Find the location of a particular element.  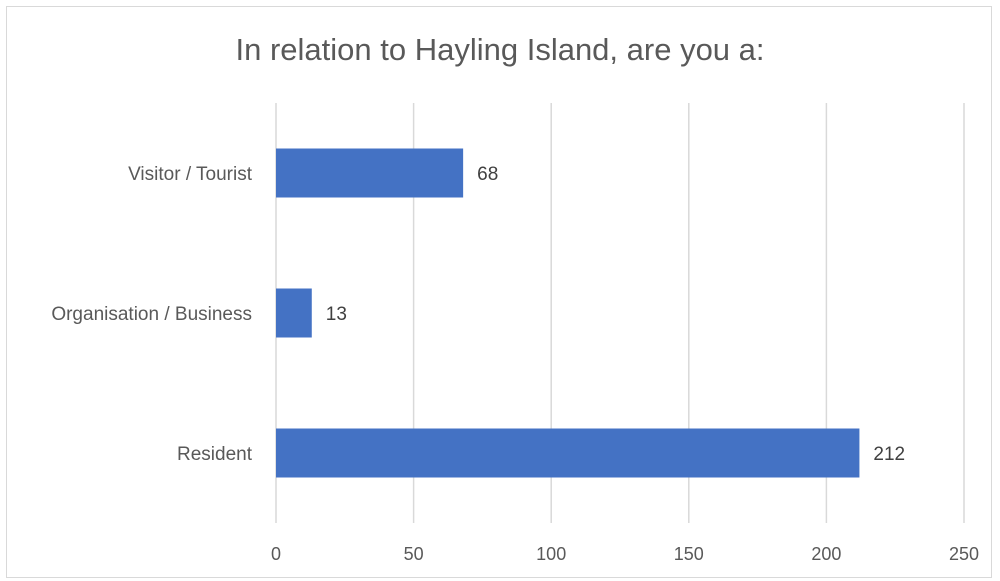

bar-organisation-business is located at coordinates (294, 313).